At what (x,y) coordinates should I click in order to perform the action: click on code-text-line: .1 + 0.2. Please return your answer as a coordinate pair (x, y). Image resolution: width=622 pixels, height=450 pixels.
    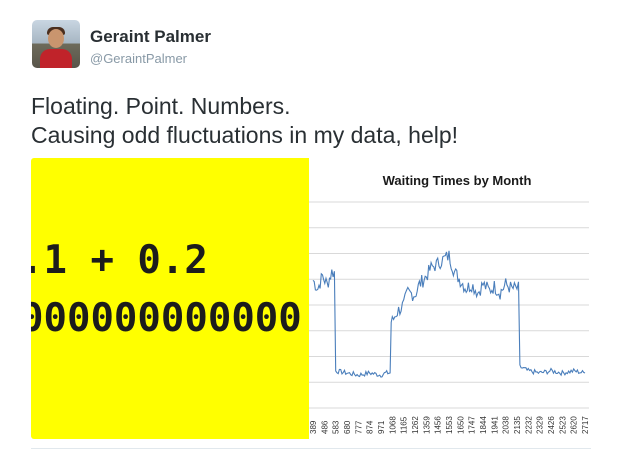
    Looking at the image, I should click on (119, 260).